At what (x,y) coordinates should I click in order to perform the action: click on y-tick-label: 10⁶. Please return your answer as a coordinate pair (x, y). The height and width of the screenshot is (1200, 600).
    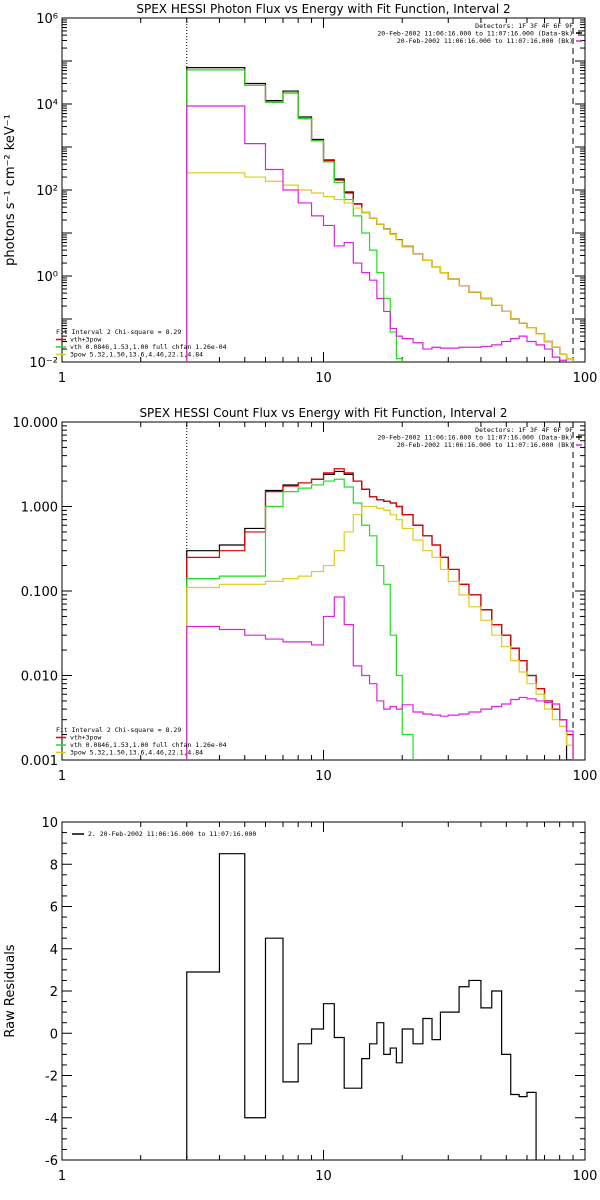
    Looking at the image, I should click on (47, 19).